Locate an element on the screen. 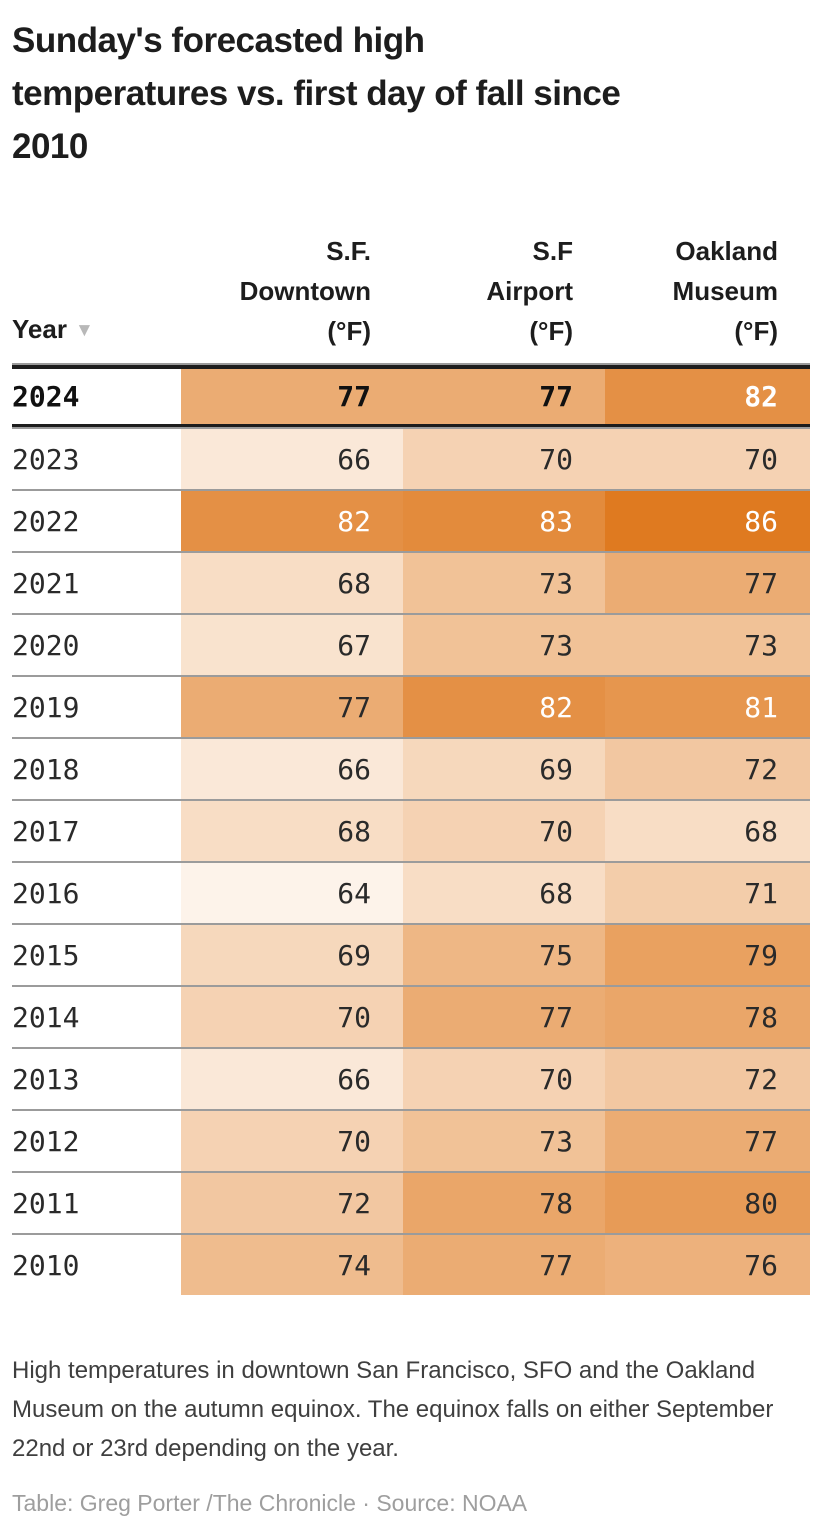  column-header-sf-downtown: S.F. Downtown (°F) is located at coordinates (292, 298).